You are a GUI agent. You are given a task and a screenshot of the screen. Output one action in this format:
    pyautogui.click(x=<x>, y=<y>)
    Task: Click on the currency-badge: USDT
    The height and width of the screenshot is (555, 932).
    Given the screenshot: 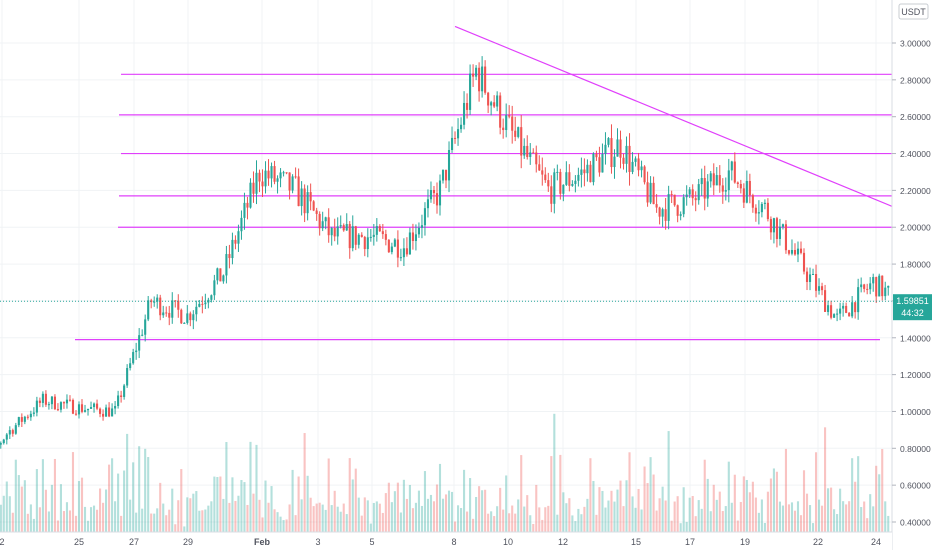 What is the action you would take?
    pyautogui.click(x=913, y=11)
    